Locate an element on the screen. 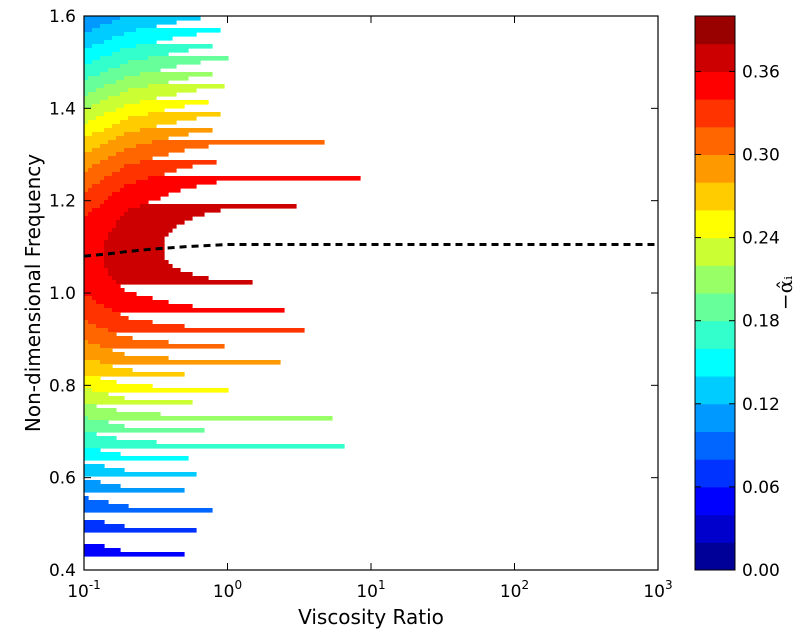  y-tick-label: 0.6 is located at coordinates (62, 479).